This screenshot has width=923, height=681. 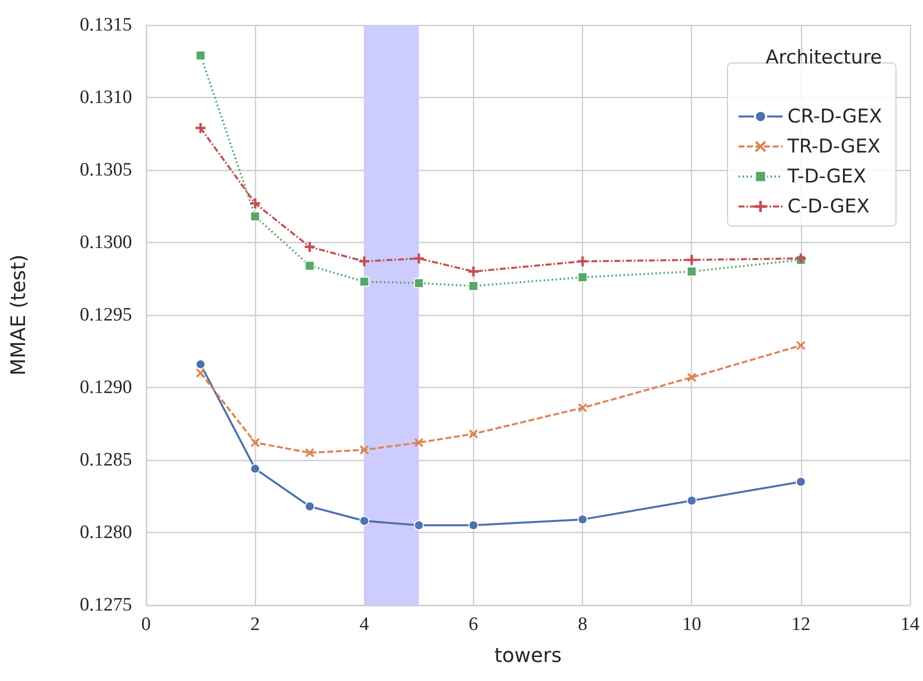 What do you see at coordinates (146, 624) in the screenshot?
I see `x-tick-label: 0` at bounding box center [146, 624].